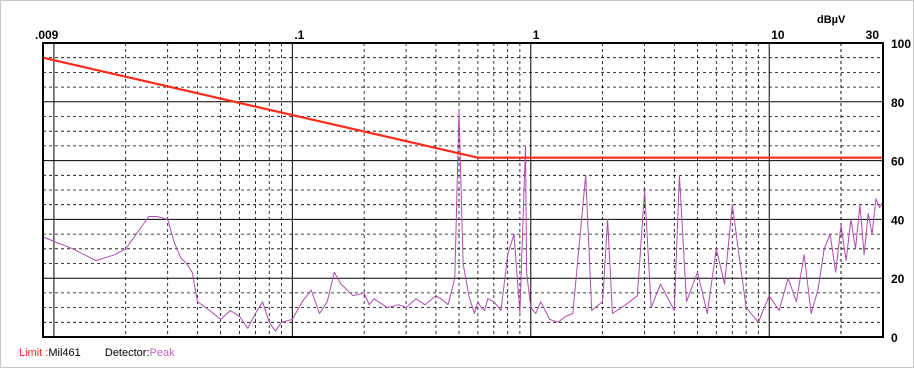 Image resolution: width=914 pixels, height=369 pixels. What do you see at coordinates (901, 191) in the screenshot?
I see `y-axis-ticks: 0 20 40 60 80 100` at bounding box center [901, 191].